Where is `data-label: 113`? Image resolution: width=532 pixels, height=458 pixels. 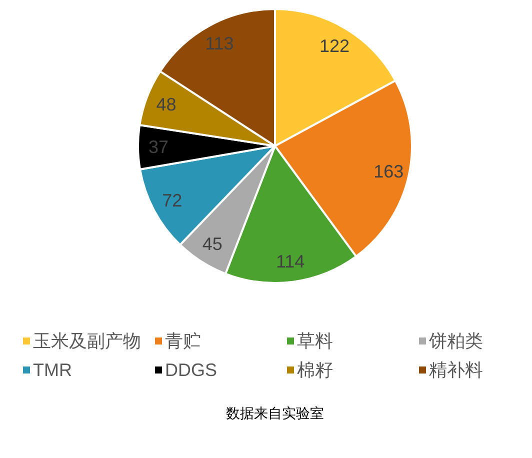 data-label: 113 is located at coordinates (219, 44).